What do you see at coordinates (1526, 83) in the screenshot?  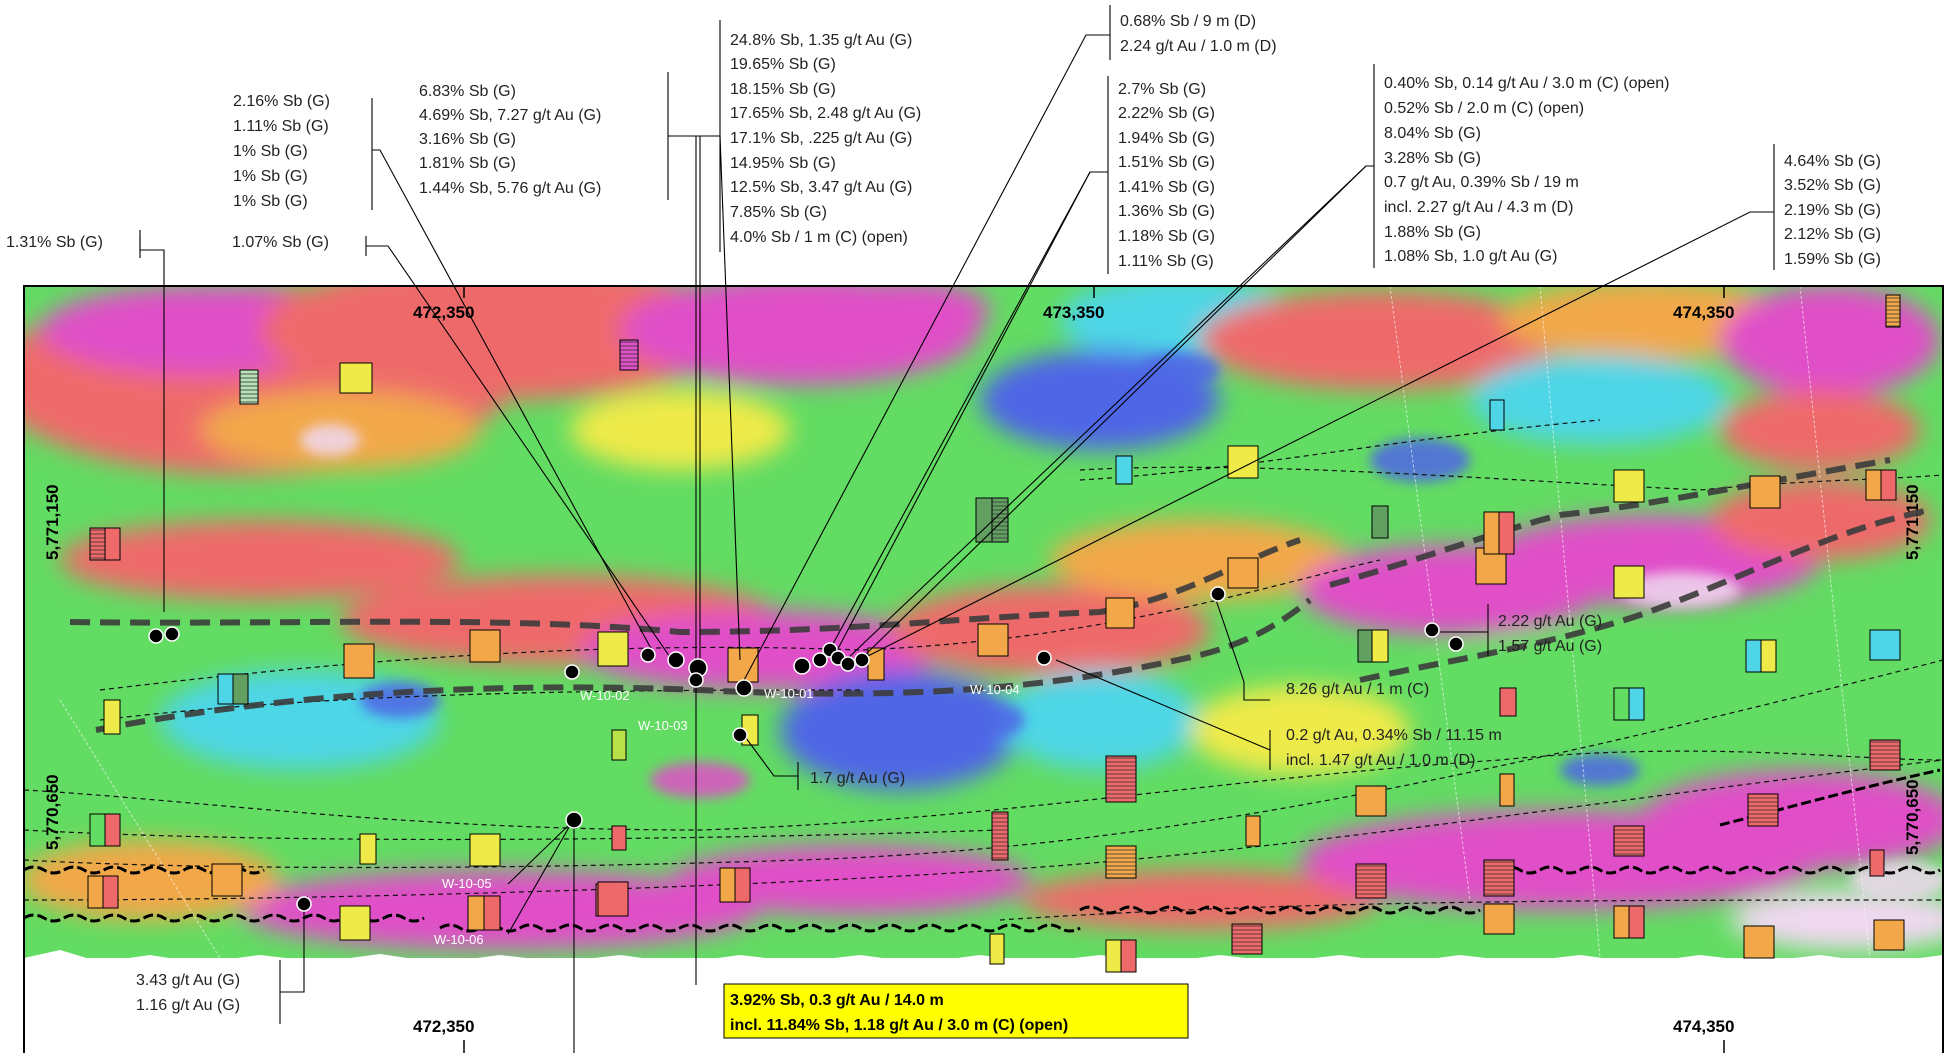 I see `callout-line: 0.40% Sb, 0.14 g/t Au / 3.0 m (C) (open)` at bounding box center [1526, 83].